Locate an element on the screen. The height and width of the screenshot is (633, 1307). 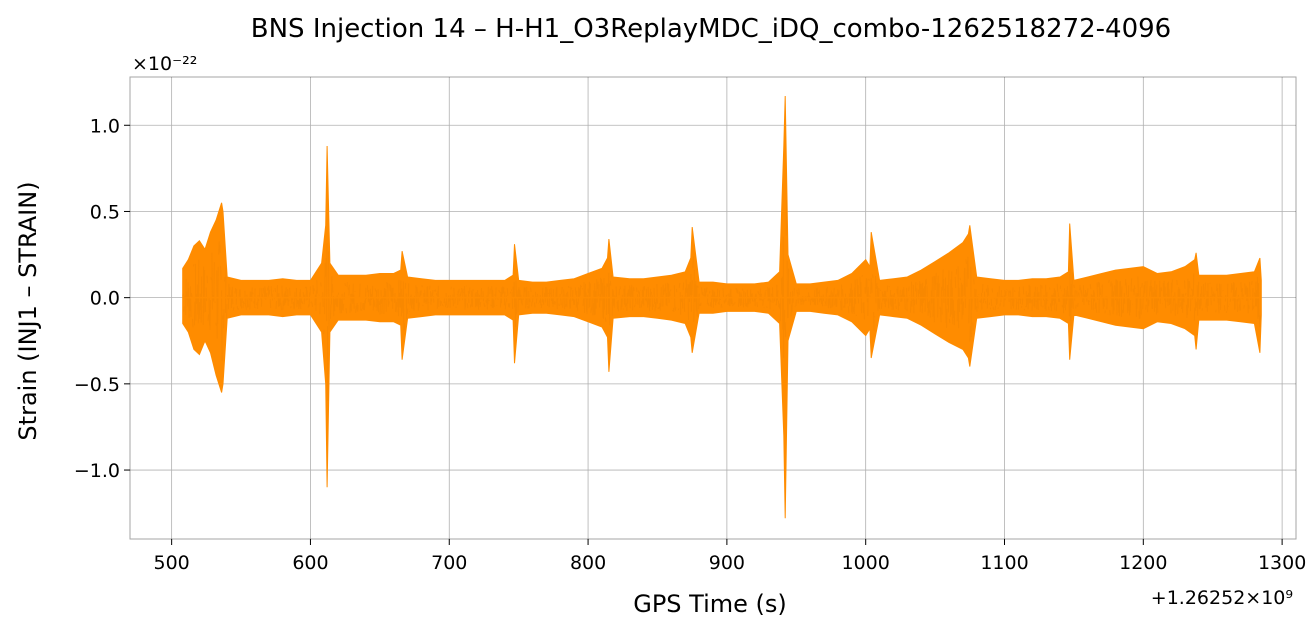
x-tick-label: 700 is located at coordinates (449, 563).